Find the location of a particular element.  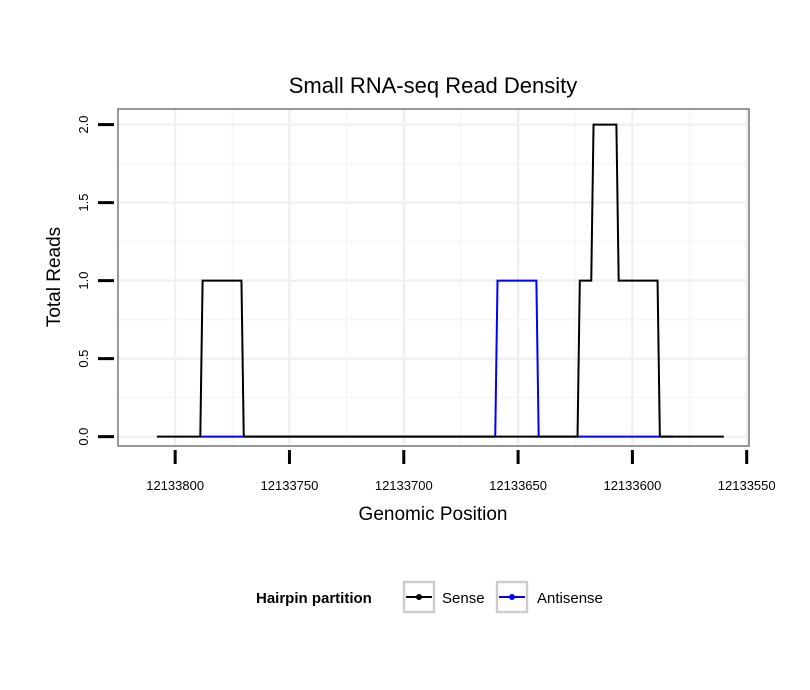

y-tick-label: 0.0 is located at coordinates (83, 437).